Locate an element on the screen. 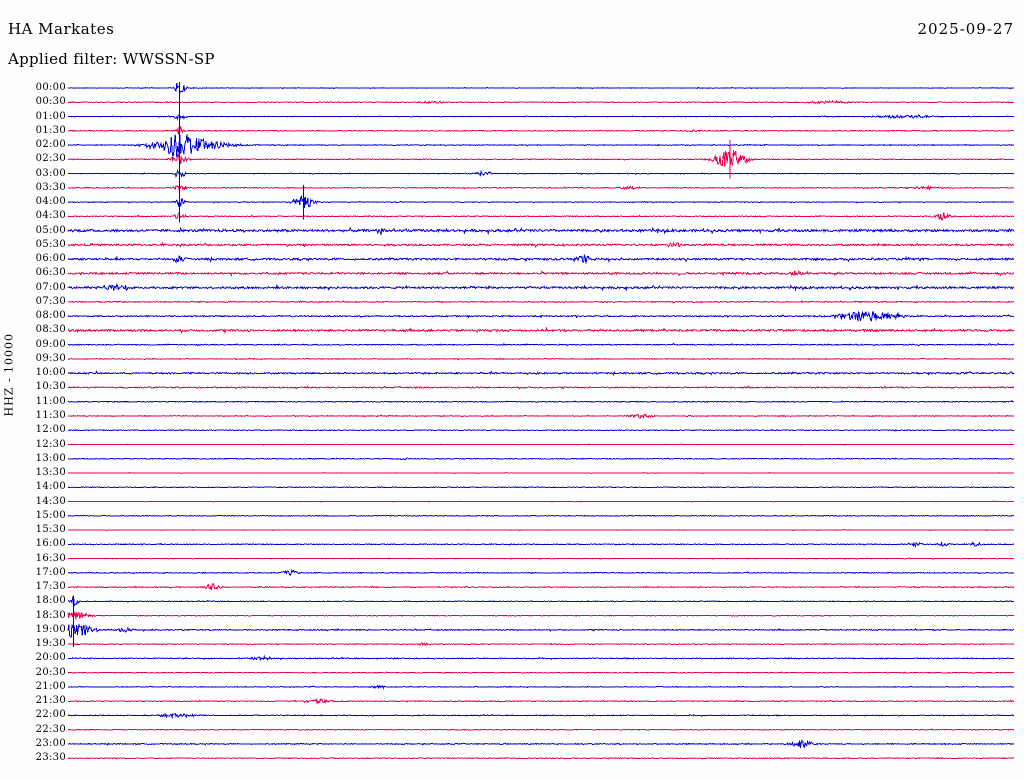 Image resolution: width=1024 pixels, height=780 pixels. time-tick-label: 18:00 is located at coordinates (50, 601).